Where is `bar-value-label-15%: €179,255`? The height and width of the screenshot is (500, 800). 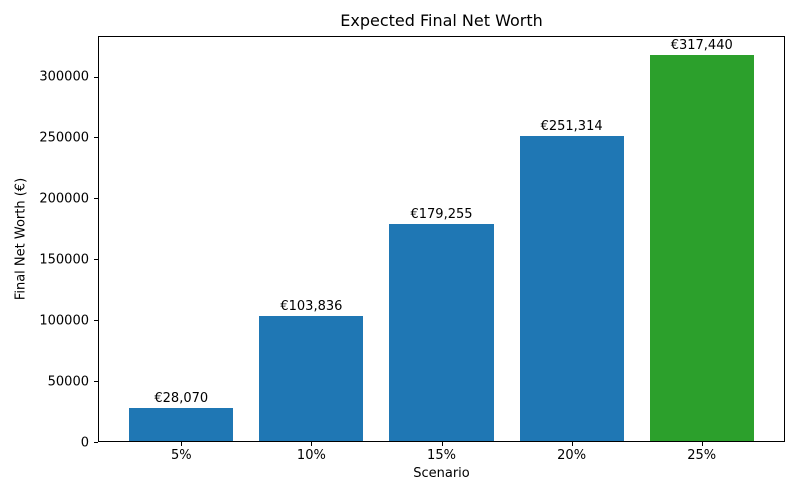 bar-value-label-15%: €179,255 is located at coordinates (441, 214).